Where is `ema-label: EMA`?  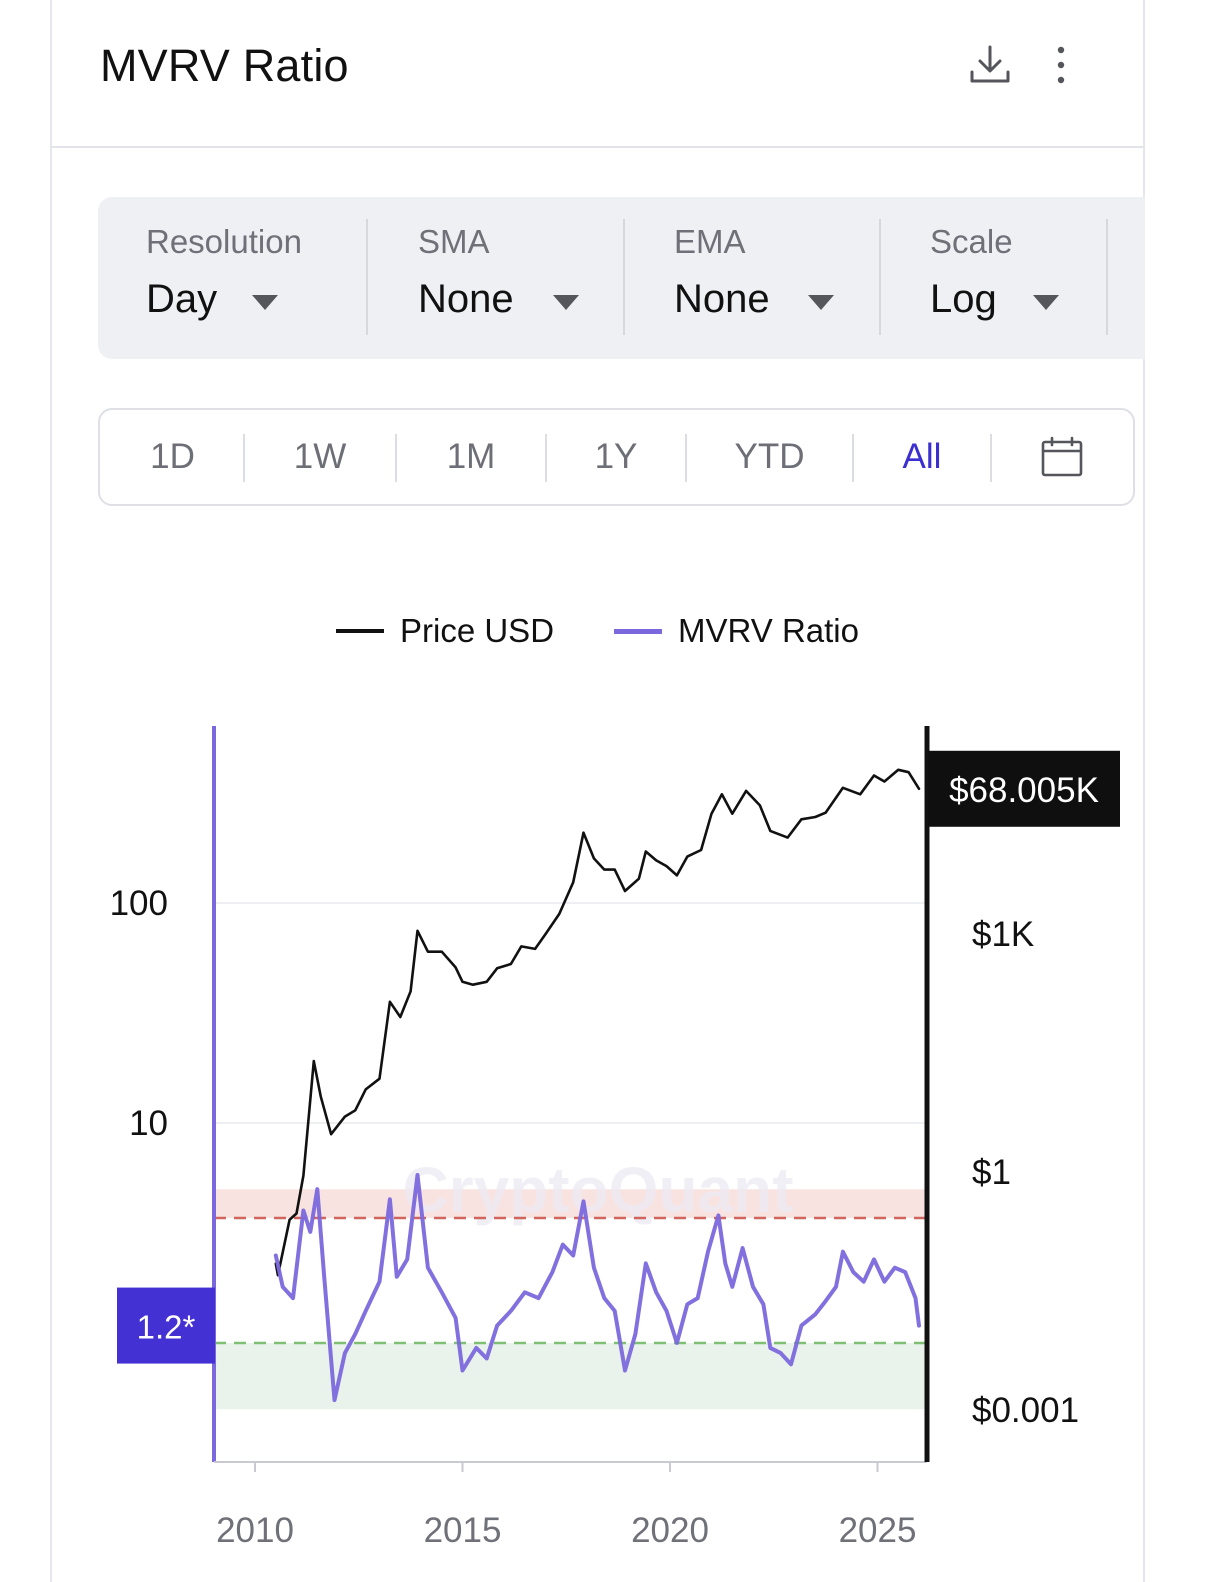
ema-label: EMA is located at coordinates (710, 241).